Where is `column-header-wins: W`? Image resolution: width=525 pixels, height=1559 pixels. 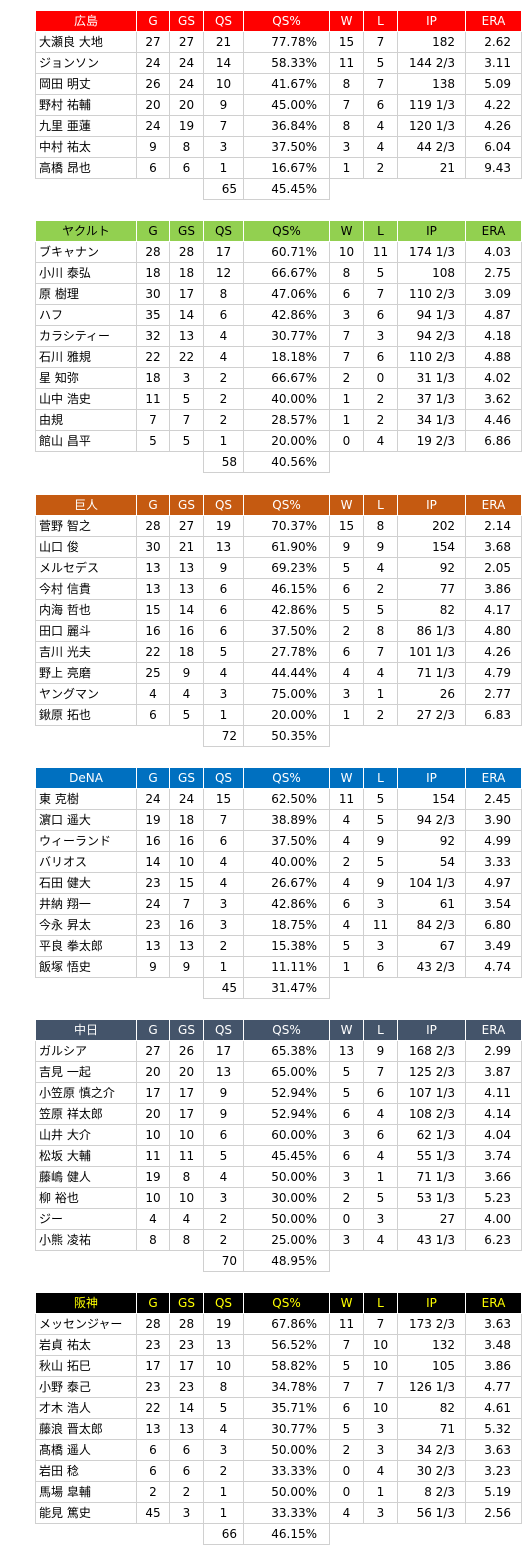 column-header-wins: W is located at coordinates (346, 21).